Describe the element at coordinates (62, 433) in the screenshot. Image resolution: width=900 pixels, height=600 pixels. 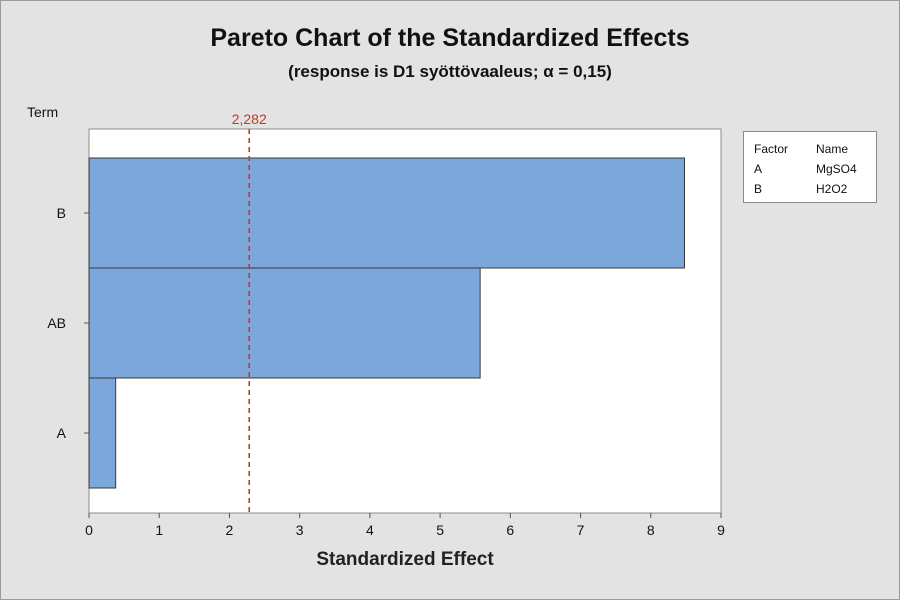
I see `y-tick-label: A` at that location.